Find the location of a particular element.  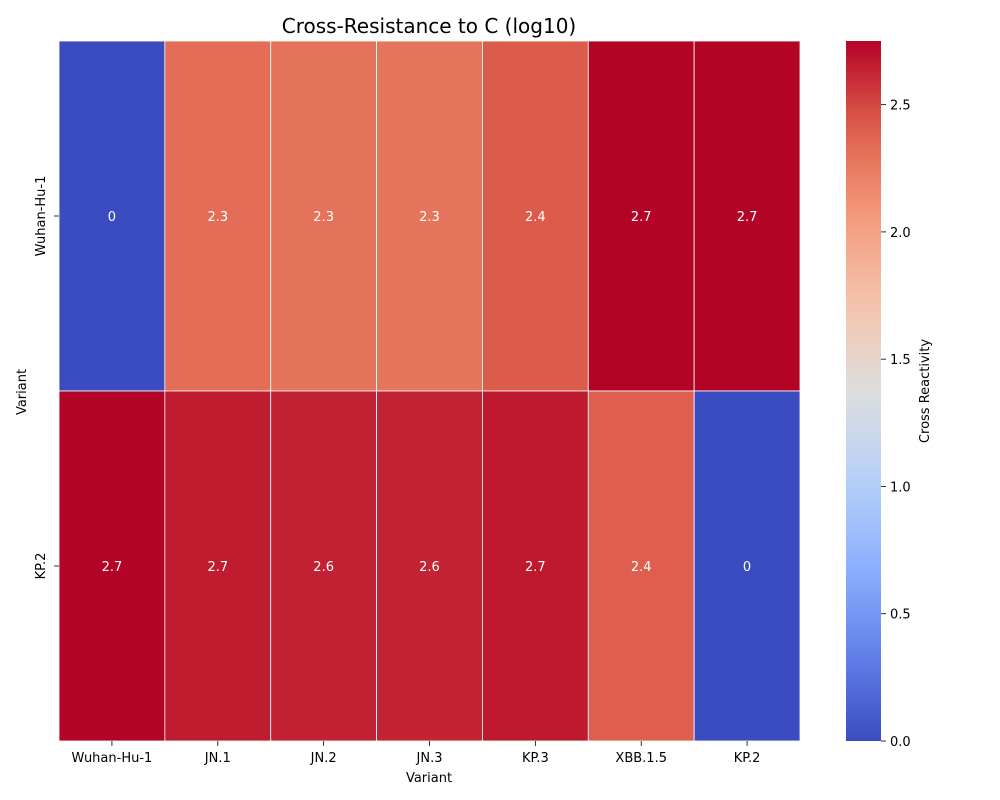

colorbar-tick-label: 2.5 is located at coordinates (900, 106).